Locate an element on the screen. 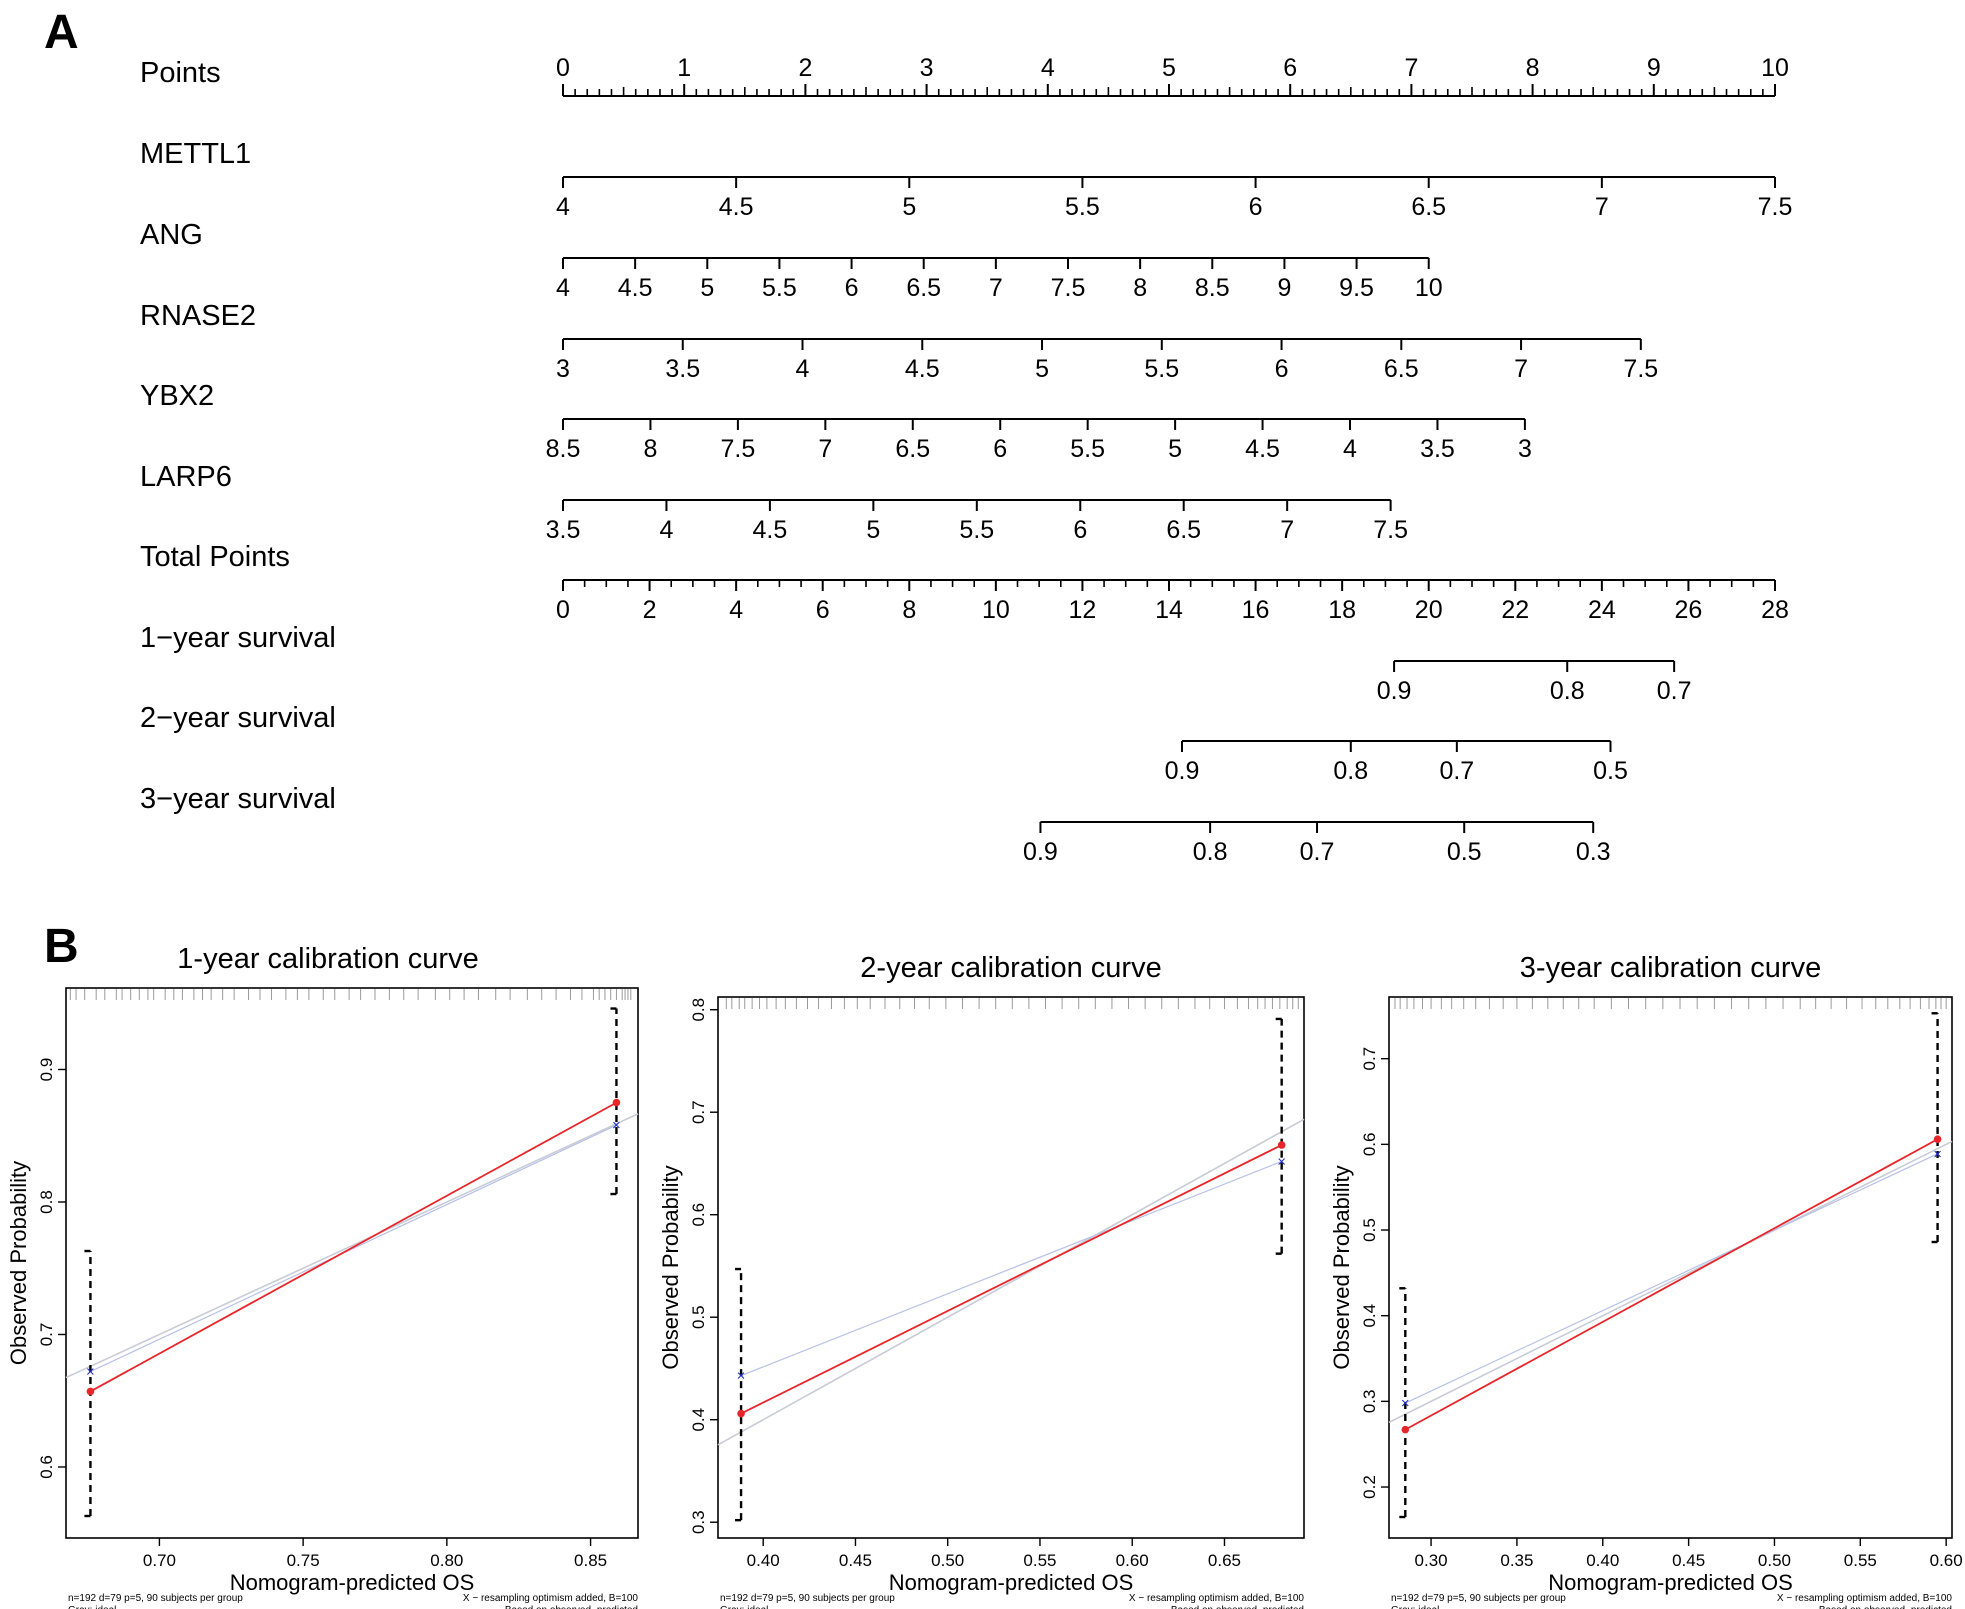 The image size is (1965, 1609). x-tick-label: 0.40 is located at coordinates (1602, 1560).